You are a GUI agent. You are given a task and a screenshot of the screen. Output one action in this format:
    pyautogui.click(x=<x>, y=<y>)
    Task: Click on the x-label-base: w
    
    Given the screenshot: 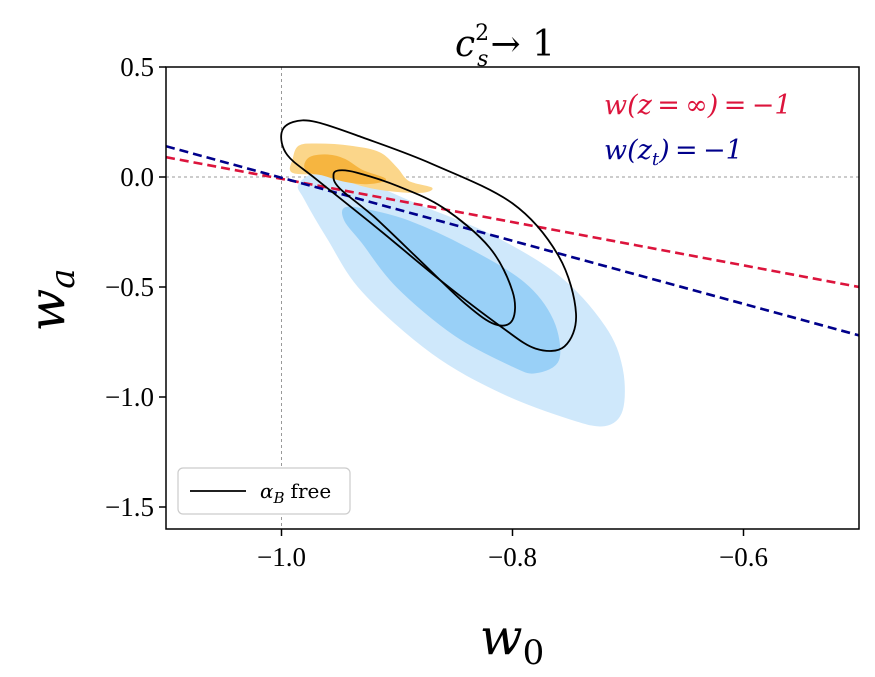 What is the action you would take?
    pyautogui.click(x=501, y=637)
    